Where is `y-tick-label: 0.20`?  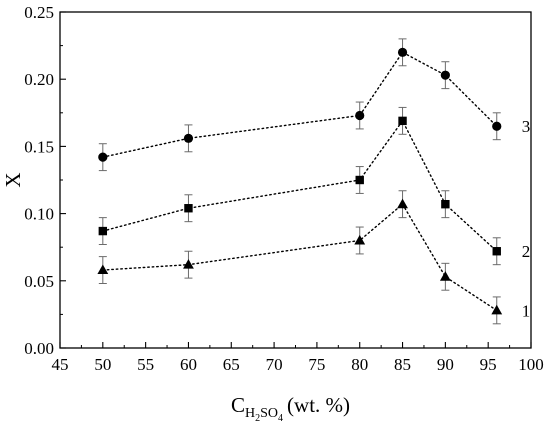
y-tick-label: 0.20 is located at coordinates (39, 79).